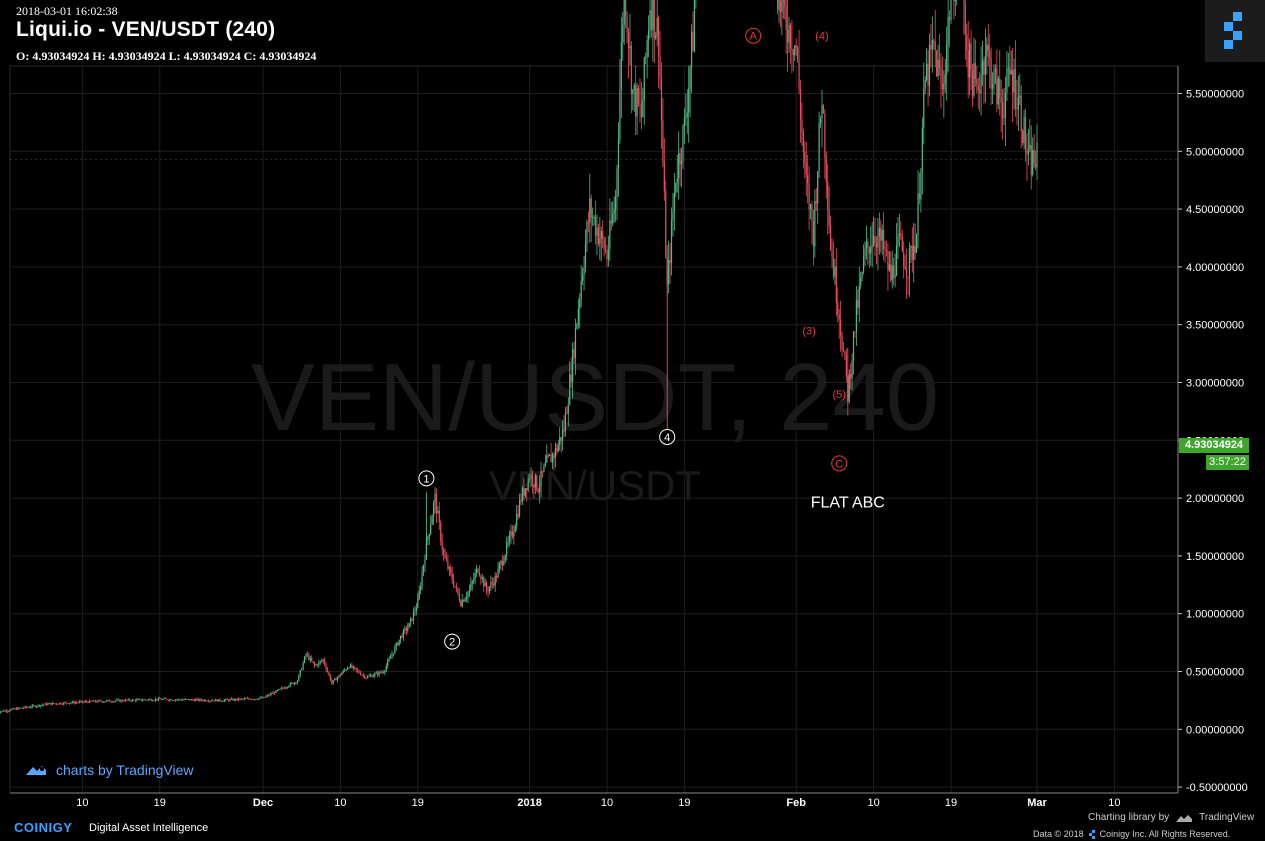 This screenshot has width=1265, height=841. What do you see at coordinates (108, 770) in the screenshot?
I see `tradingview-attribution-link: charts by TradingView` at bounding box center [108, 770].